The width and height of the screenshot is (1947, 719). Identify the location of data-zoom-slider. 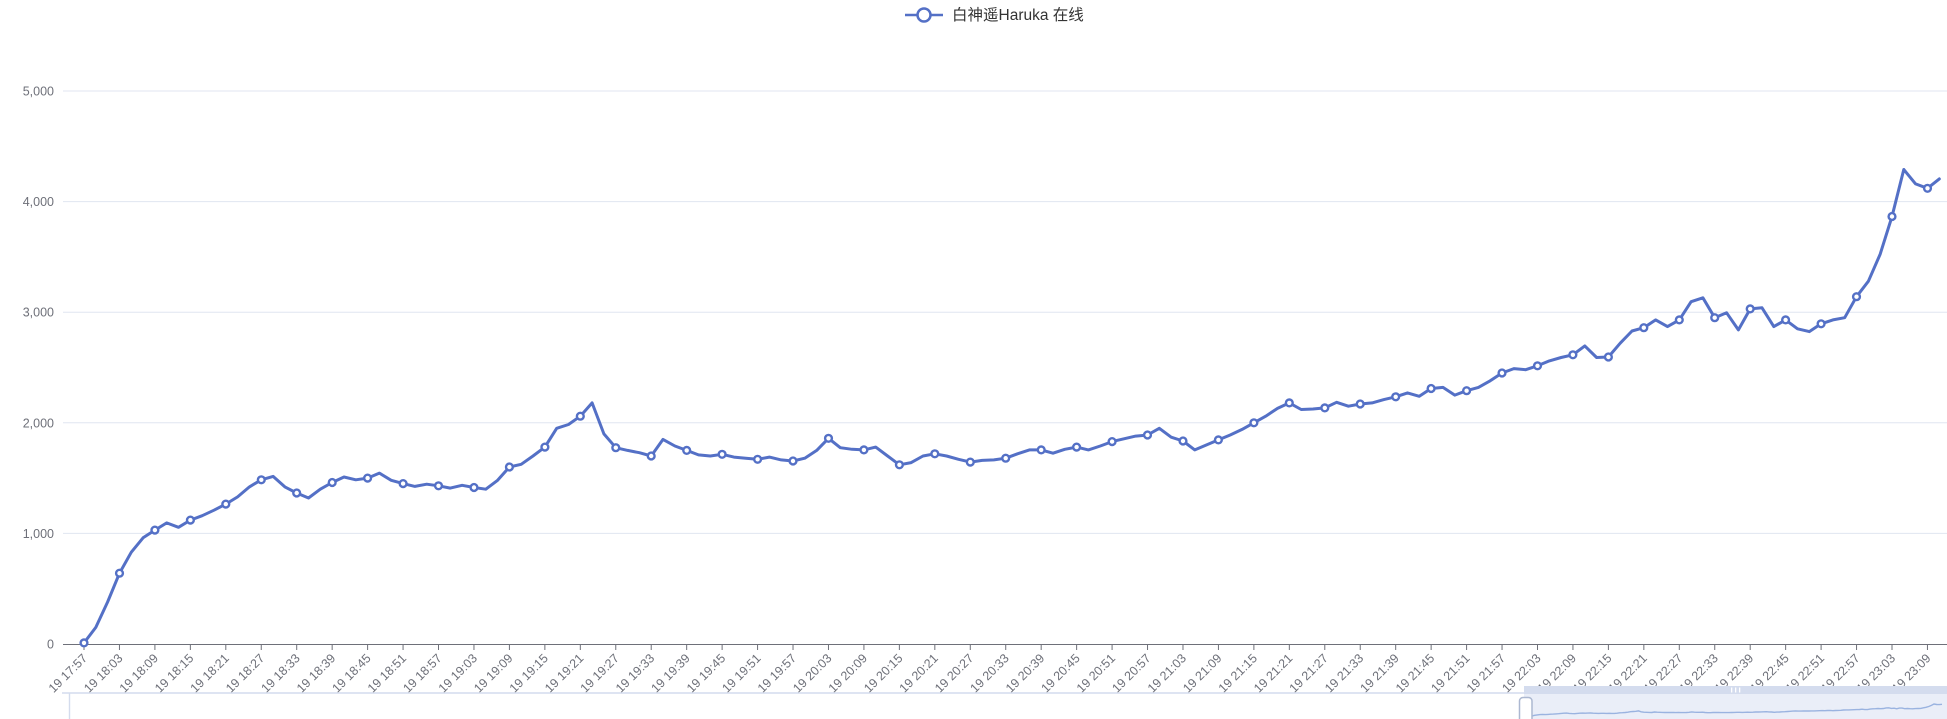
(1004, 702).